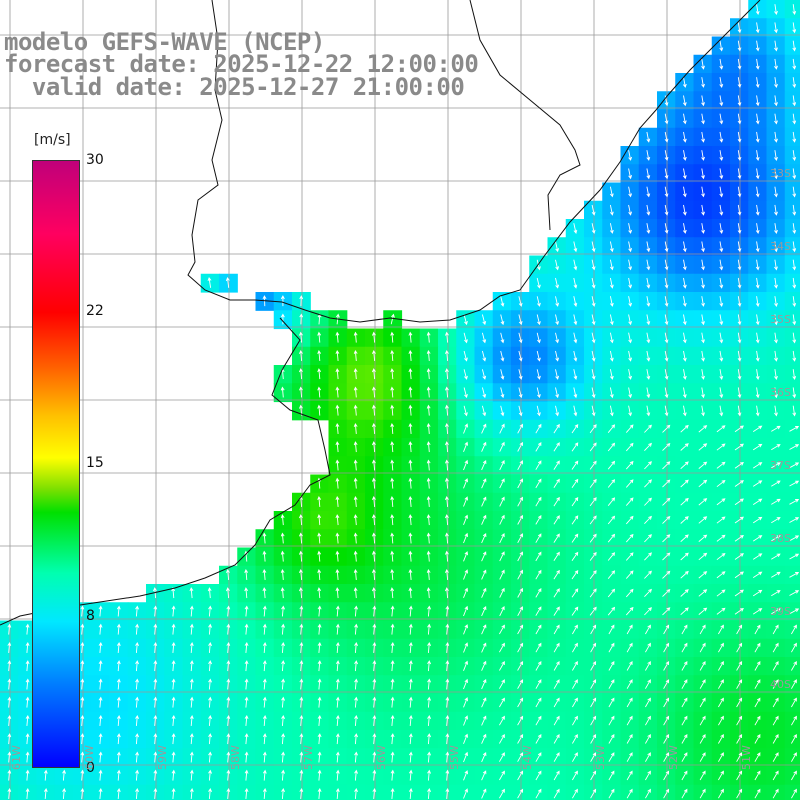 The image size is (800, 800). I want to click on lat-label: 38S, so click(780, 538).